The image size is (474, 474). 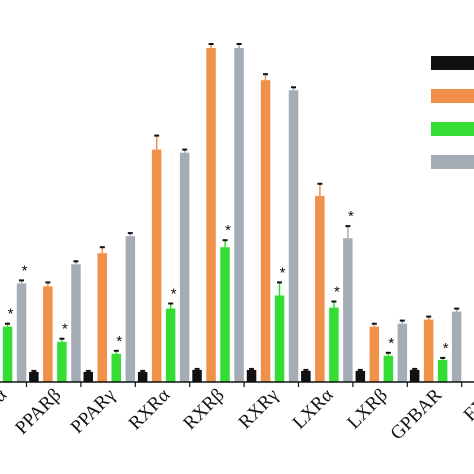 What do you see at coordinates (150, 410) in the screenshot?
I see `x-tick-label: RXRα` at bounding box center [150, 410].